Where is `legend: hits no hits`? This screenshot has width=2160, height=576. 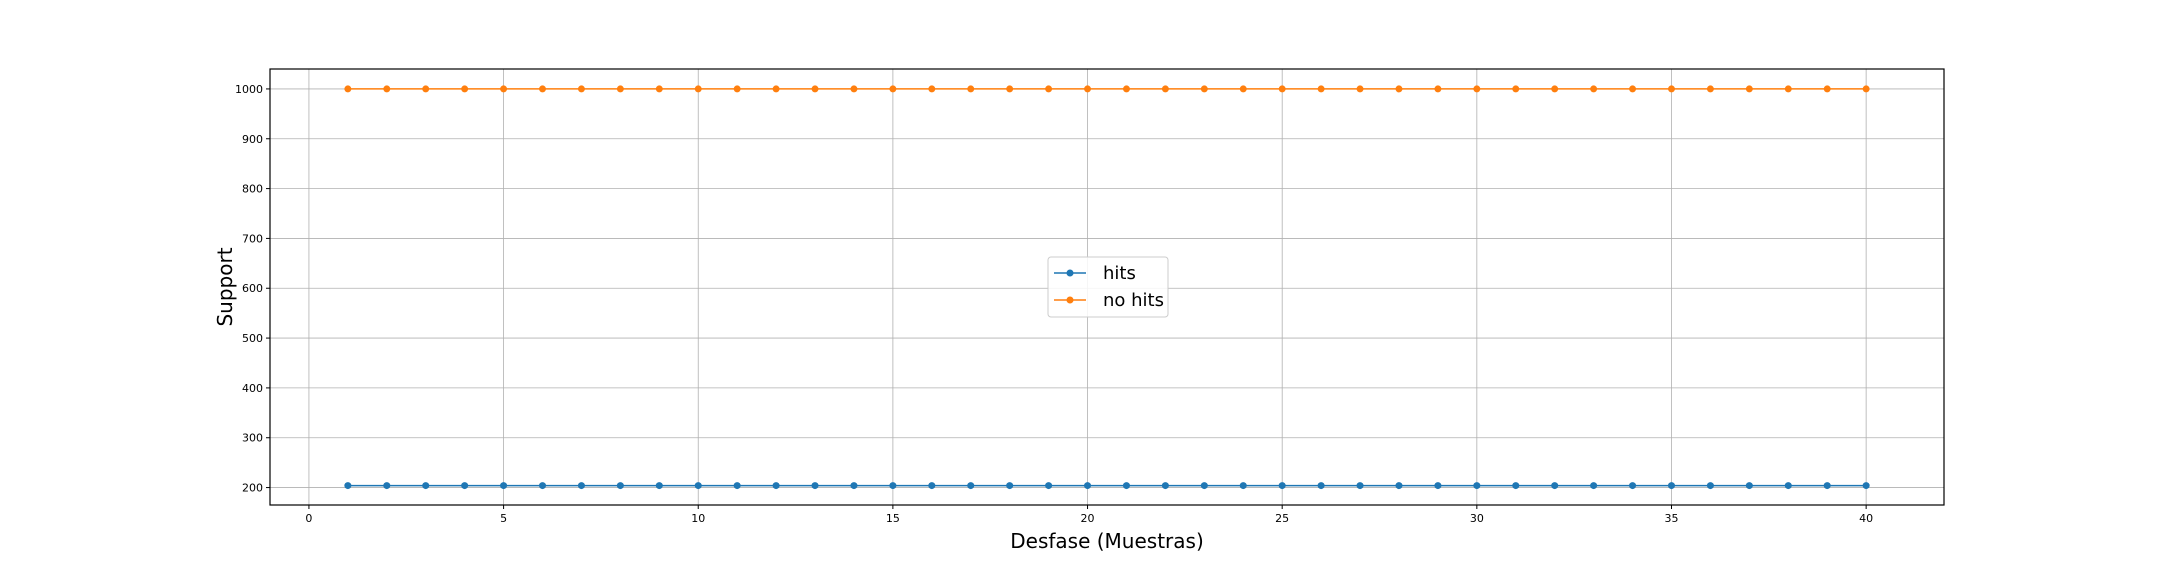 legend: hits no hits is located at coordinates (1108, 287).